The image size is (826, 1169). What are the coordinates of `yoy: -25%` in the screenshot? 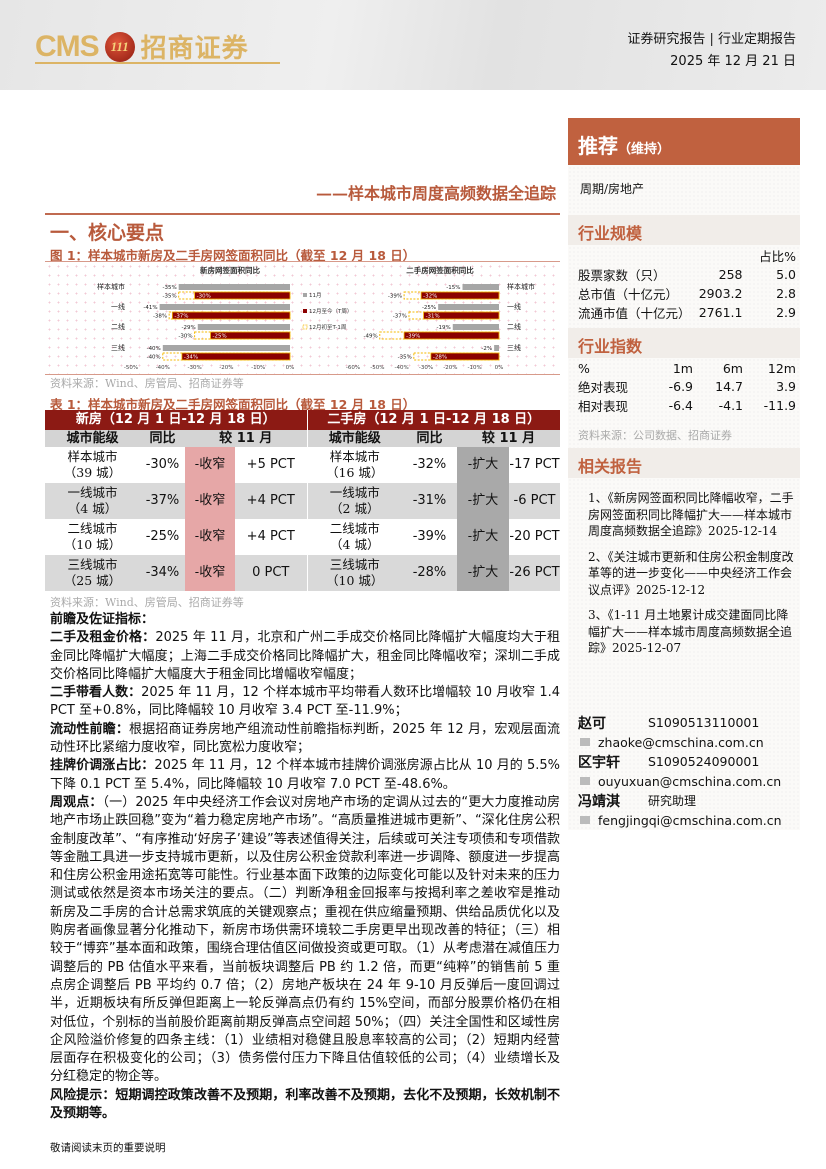 It's located at (162, 536).